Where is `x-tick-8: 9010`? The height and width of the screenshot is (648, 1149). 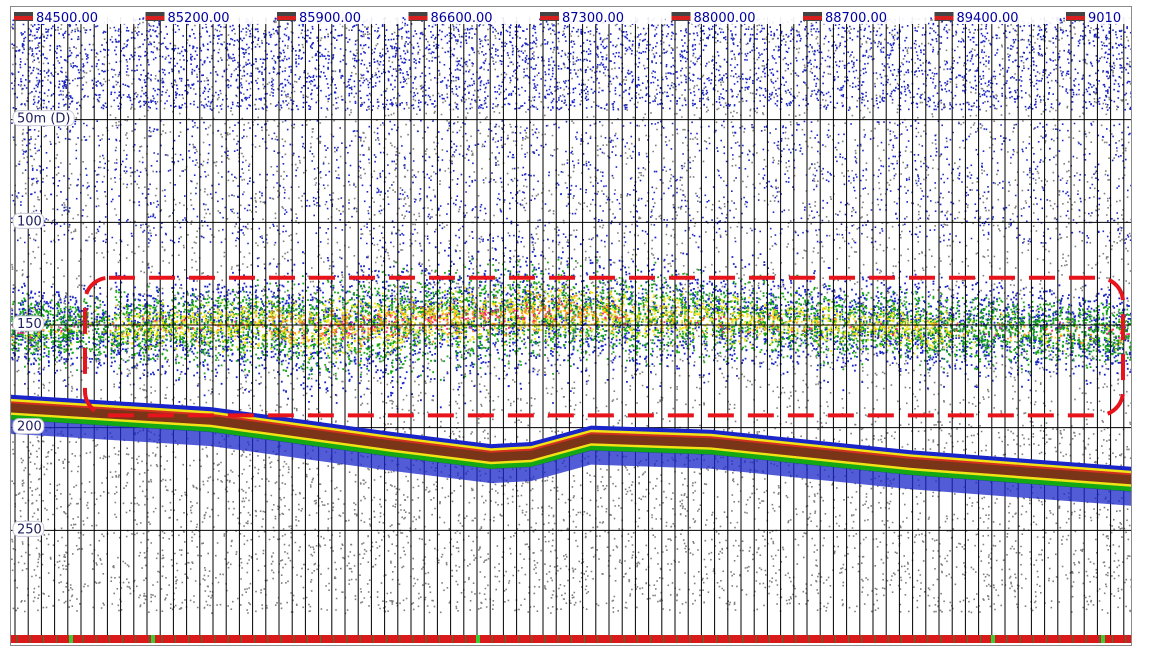
x-tick-8: 9010 is located at coordinates (1098, 18).